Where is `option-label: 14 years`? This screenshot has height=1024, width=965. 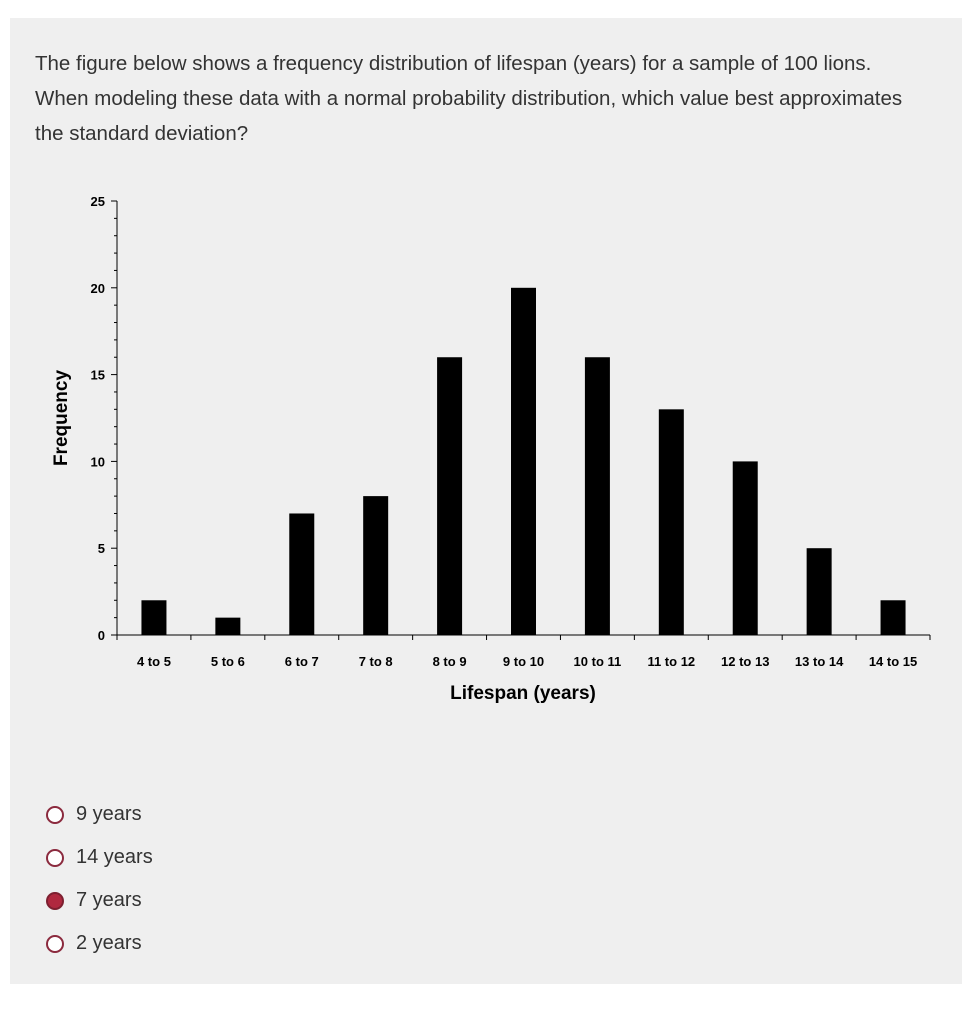
option-label: 14 years is located at coordinates (114, 857).